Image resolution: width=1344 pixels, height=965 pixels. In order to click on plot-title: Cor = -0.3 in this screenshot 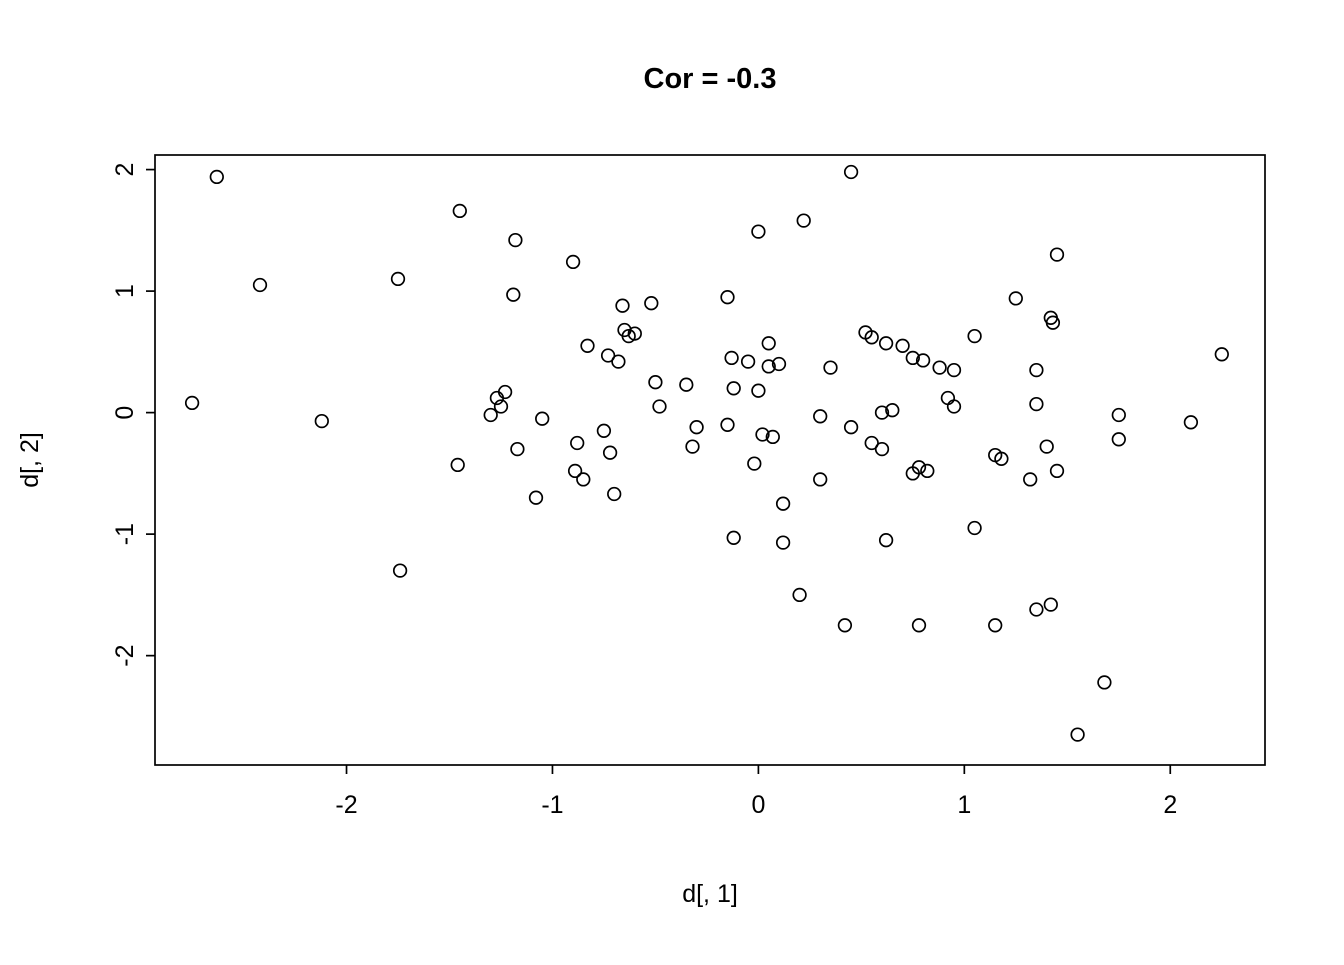, I will do `click(710, 79)`.